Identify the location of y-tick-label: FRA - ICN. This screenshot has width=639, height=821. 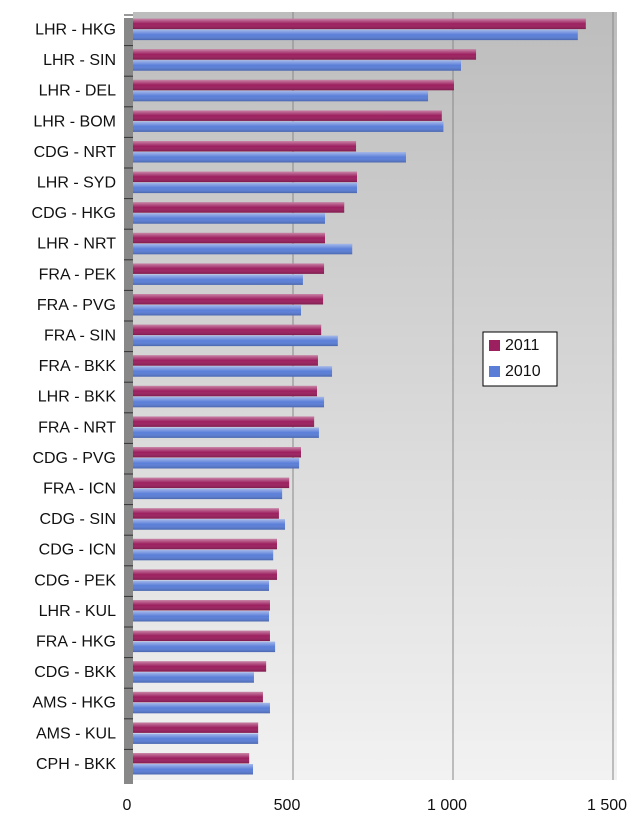
(79, 489).